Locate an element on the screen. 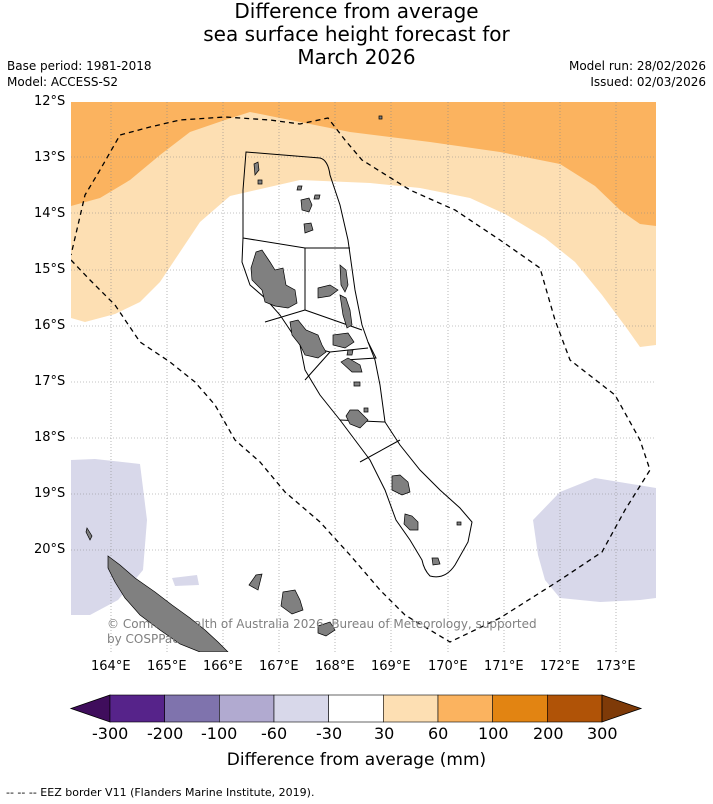 This screenshot has height=804, width=713. colorbar-arrow-high is located at coordinates (622, 708).